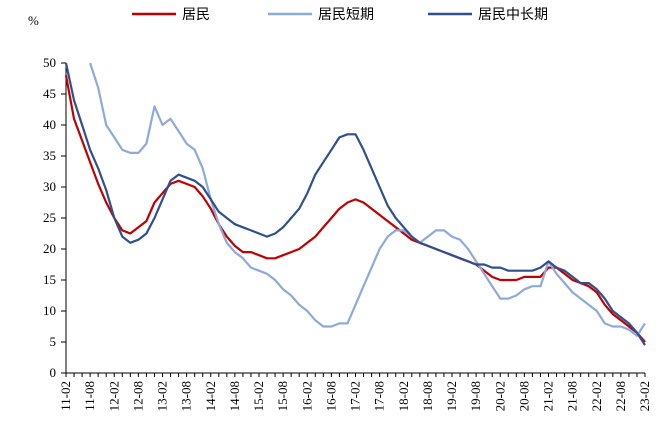 Image resolution: width=667 pixels, height=437 pixels. Describe the element at coordinates (89, 396) in the screenshot. I see `x-tick-label: 11-08` at that location.